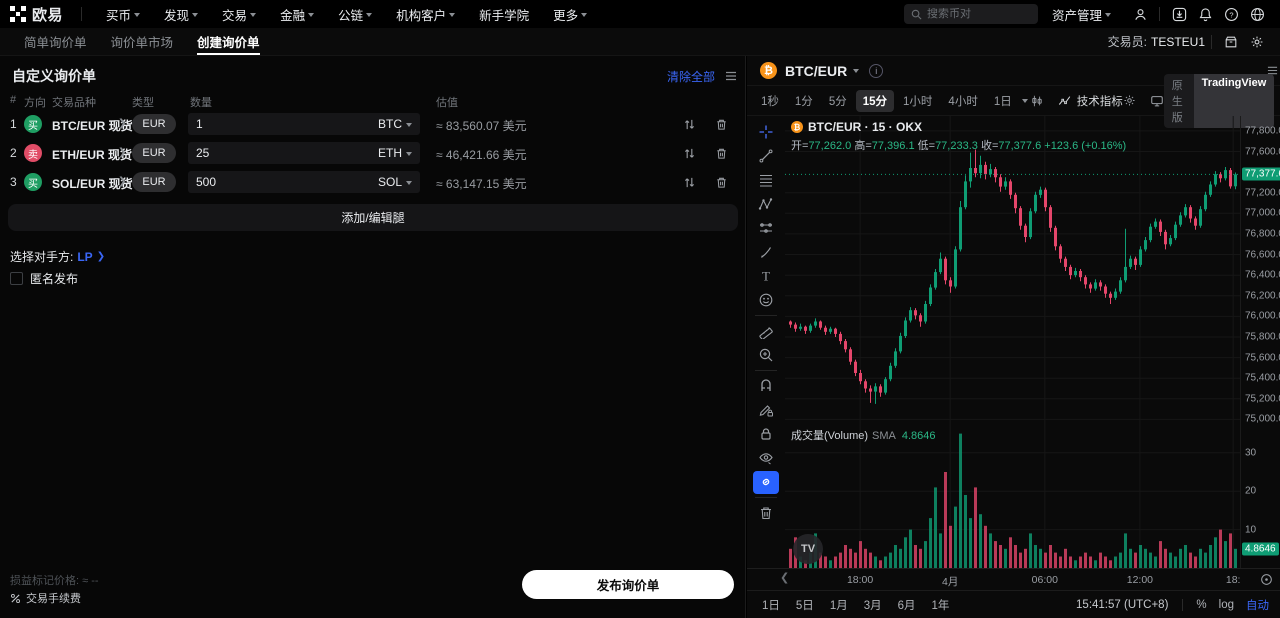 This screenshot has height=618, width=1280. What do you see at coordinates (766, 300) in the screenshot?
I see `emoji-tool-icon` at bounding box center [766, 300].